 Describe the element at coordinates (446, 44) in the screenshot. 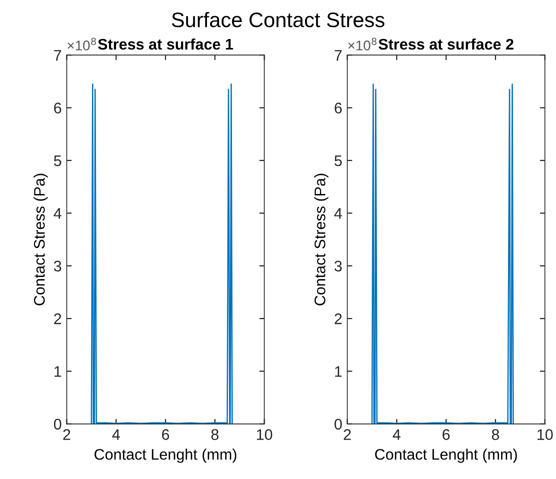

I see `chart-title: Stress at surface 2` at that location.